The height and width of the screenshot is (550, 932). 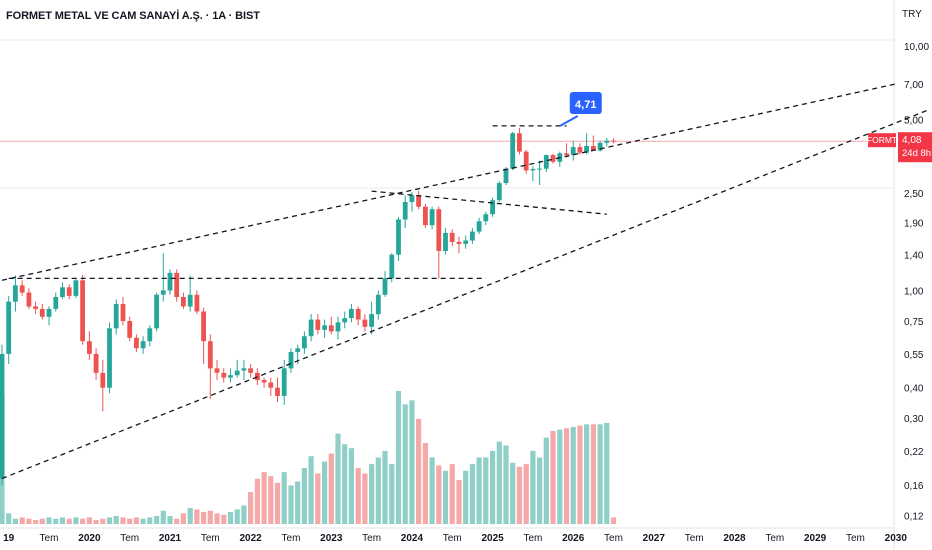 I want to click on trendline, so click(x=489, y=202).